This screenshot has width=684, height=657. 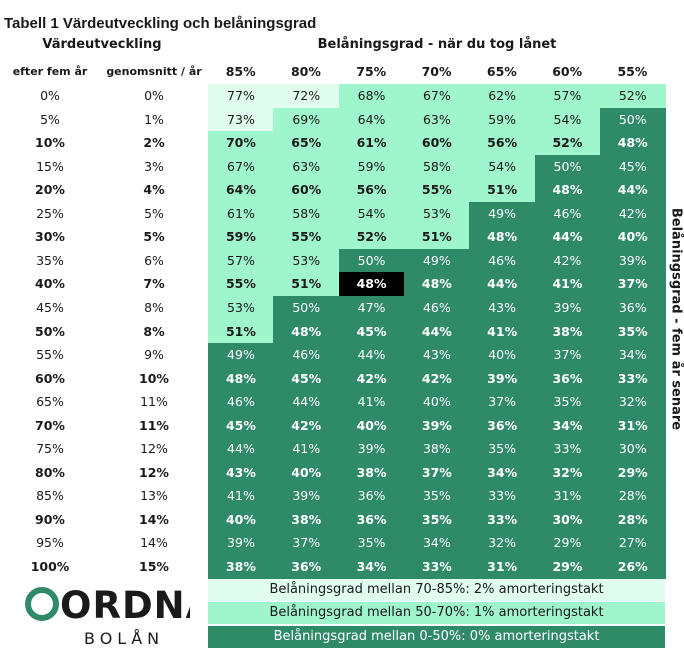 What do you see at coordinates (632, 331) in the screenshot?
I see `ltv-cell: 35%` at bounding box center [632, 331].